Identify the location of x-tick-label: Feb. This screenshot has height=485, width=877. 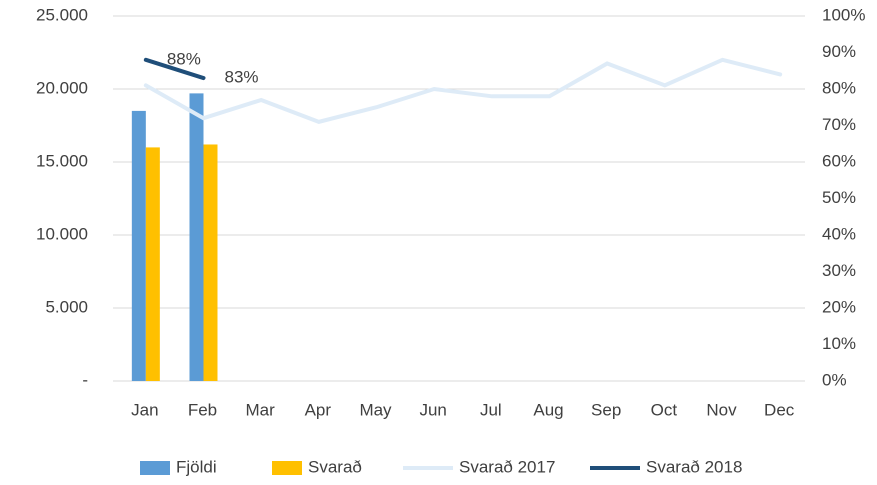
(202, 409).